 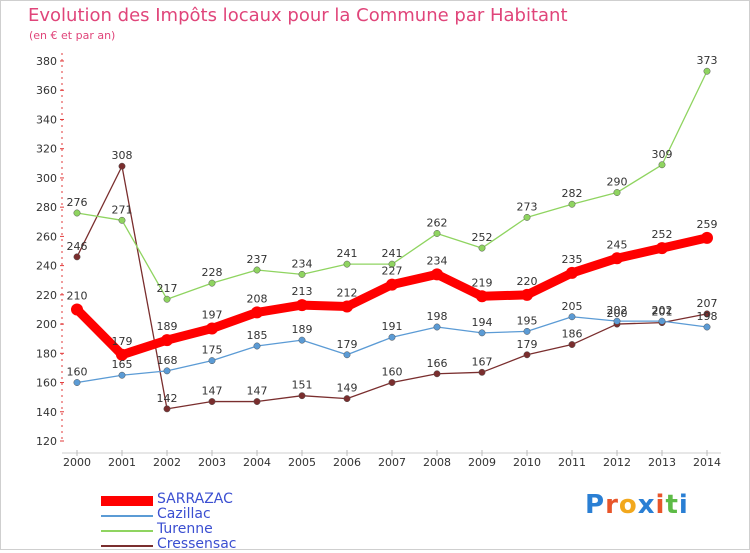 What do you see at coordinates (617, 313) in the screenshot?
I see `data-label-cressensac-2012: 200` at bounding box center [617, 313].